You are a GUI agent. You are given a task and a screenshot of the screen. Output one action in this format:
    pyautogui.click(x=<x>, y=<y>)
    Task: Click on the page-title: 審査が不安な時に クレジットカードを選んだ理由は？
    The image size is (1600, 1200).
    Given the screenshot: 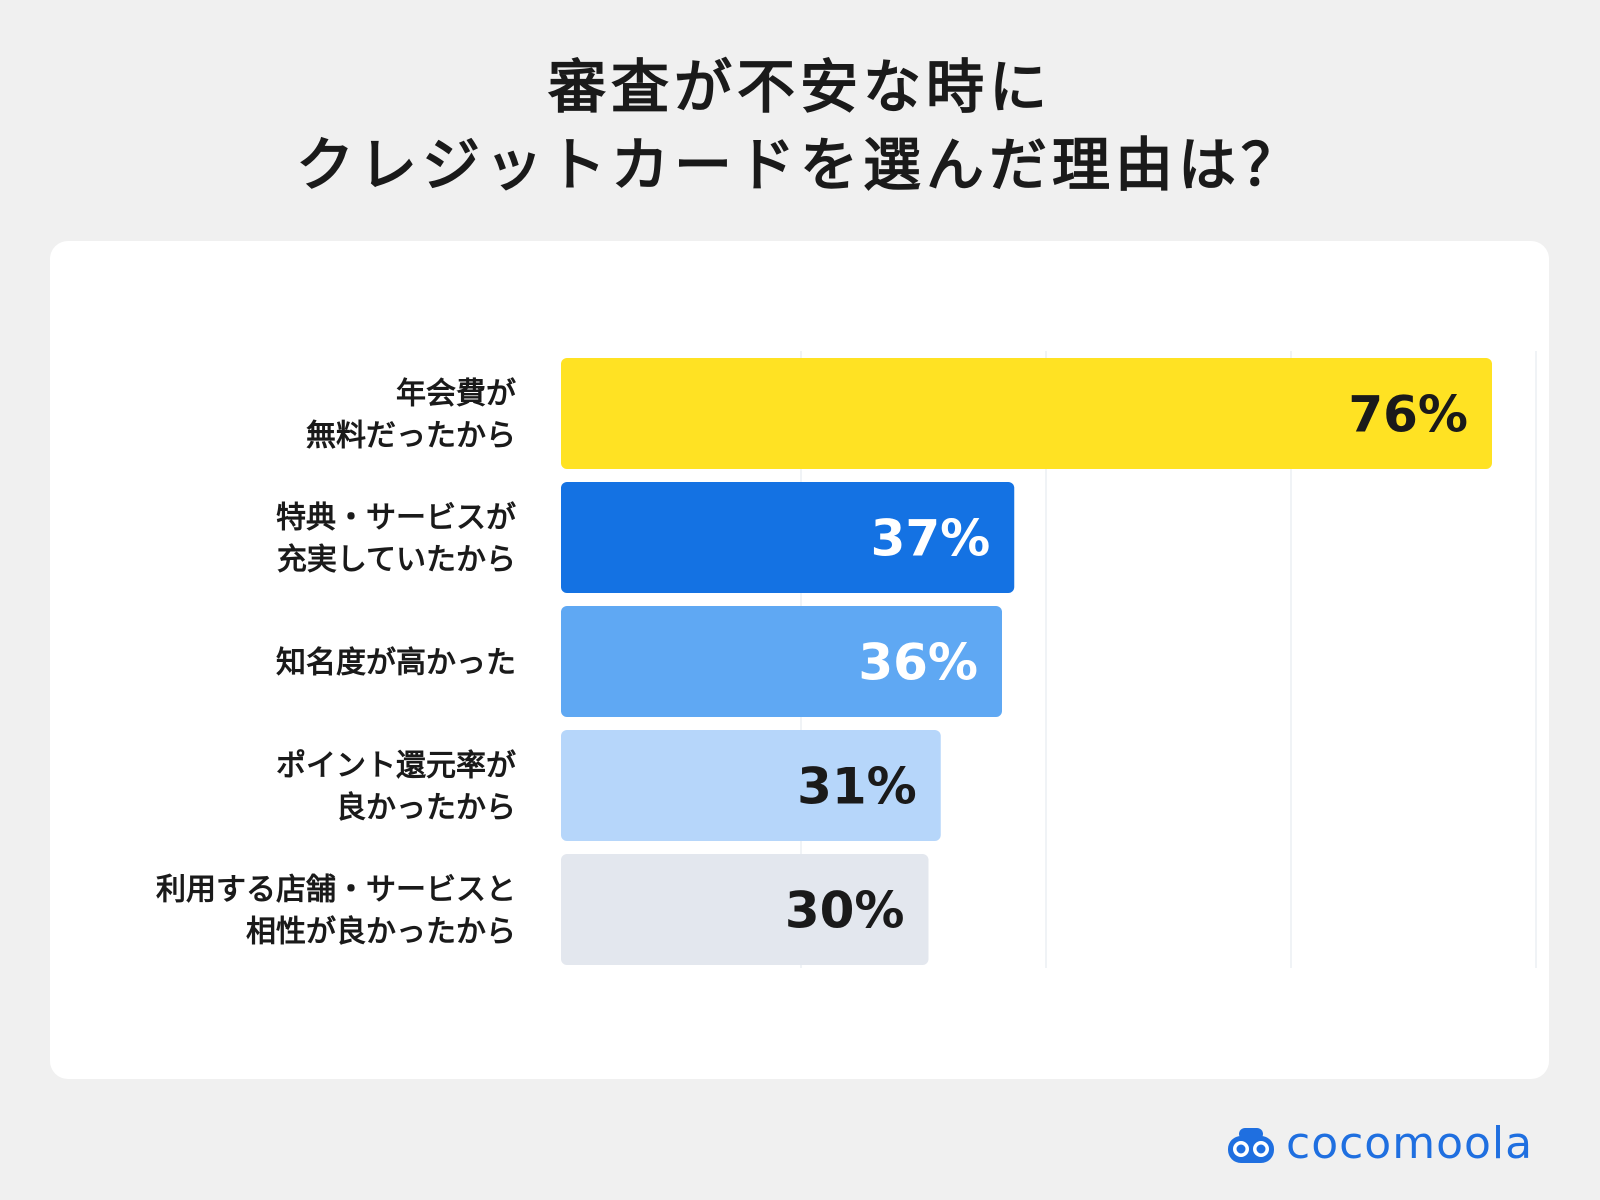 What is the action you would take?
    pyautogui.click(x=800, y=126)
    